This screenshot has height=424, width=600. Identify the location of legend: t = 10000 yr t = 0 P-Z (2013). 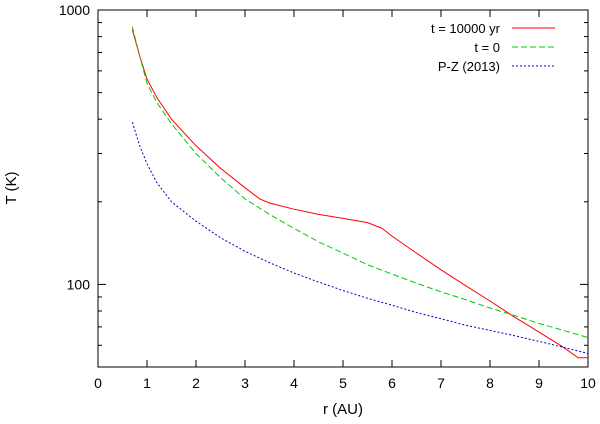
(493, 47).